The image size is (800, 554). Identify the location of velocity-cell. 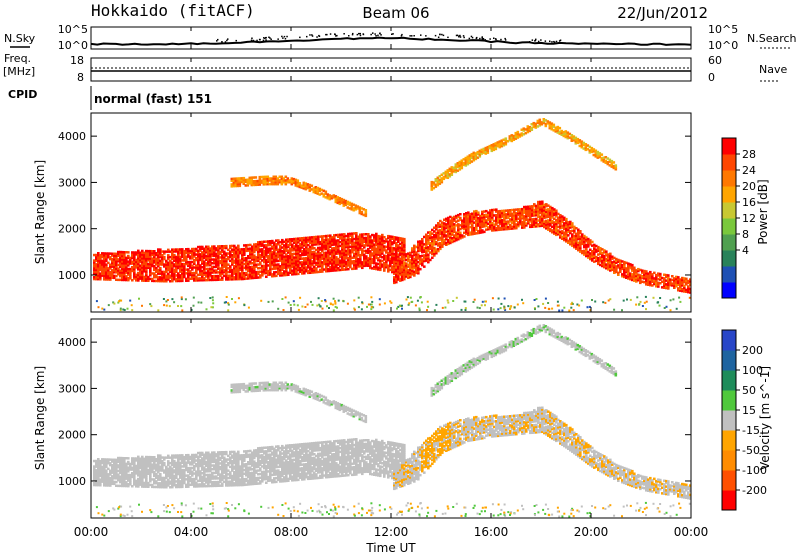
(94, 485).